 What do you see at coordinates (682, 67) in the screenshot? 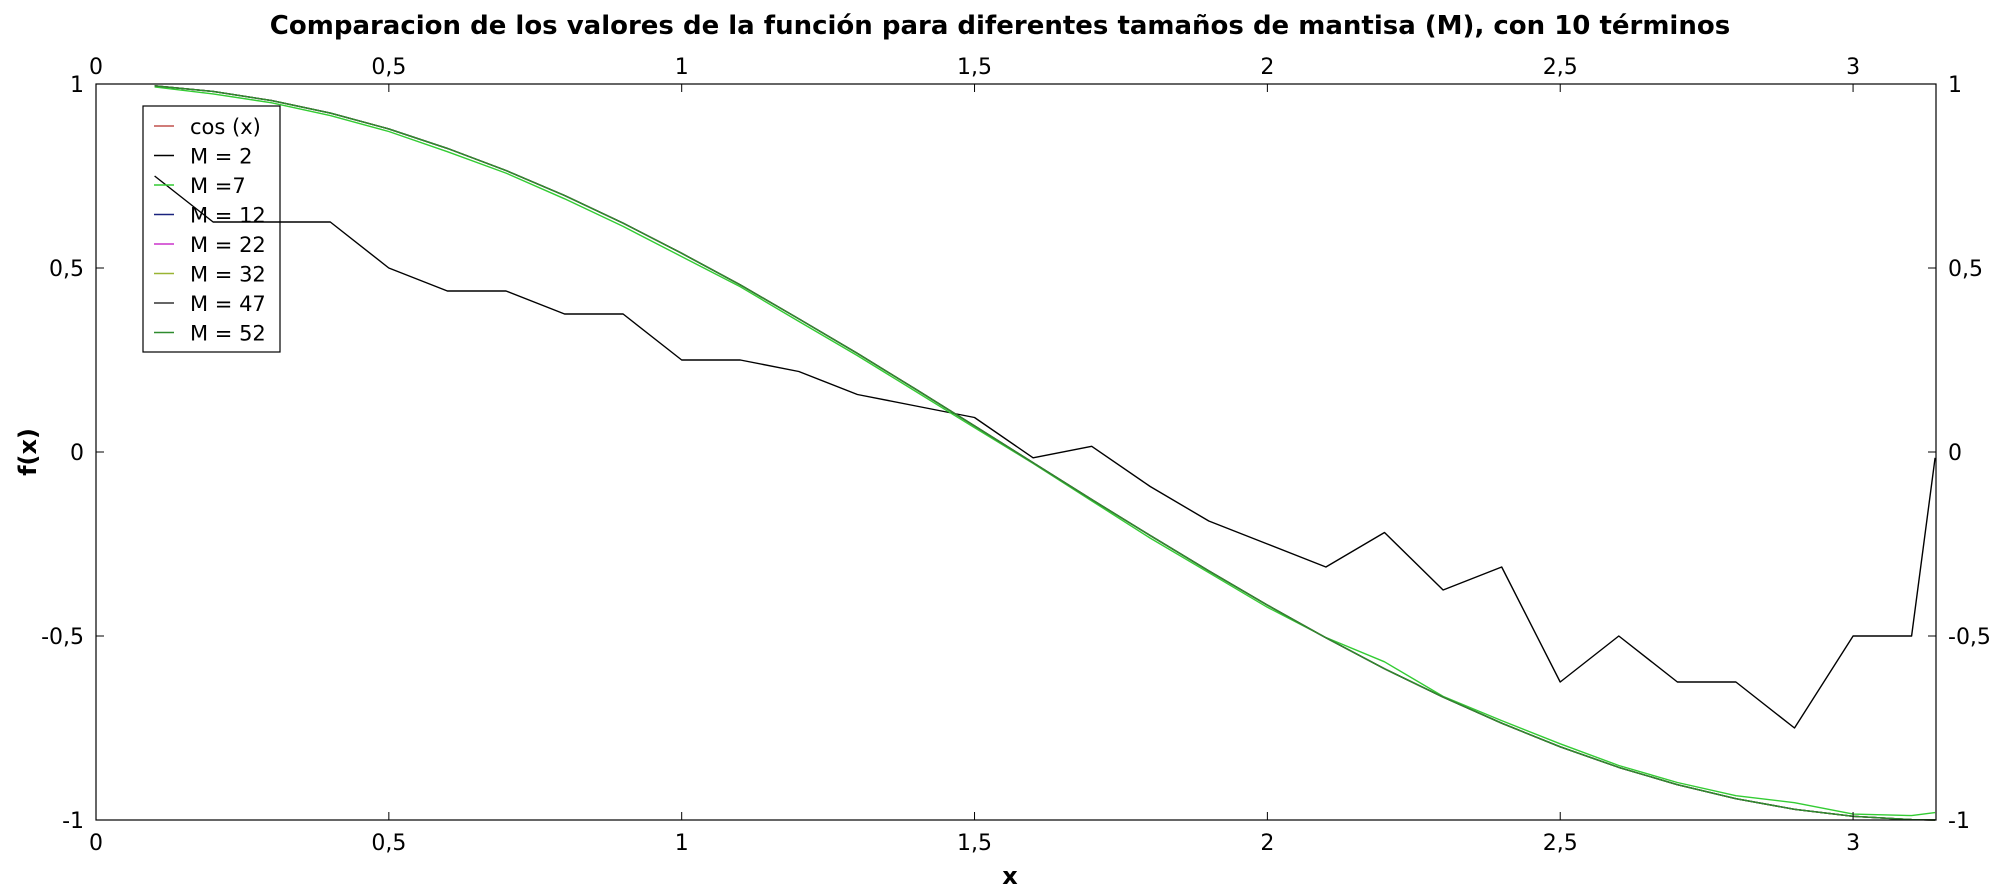
I see `x-tick-label-top: 1` at bounding box center [682, 67].